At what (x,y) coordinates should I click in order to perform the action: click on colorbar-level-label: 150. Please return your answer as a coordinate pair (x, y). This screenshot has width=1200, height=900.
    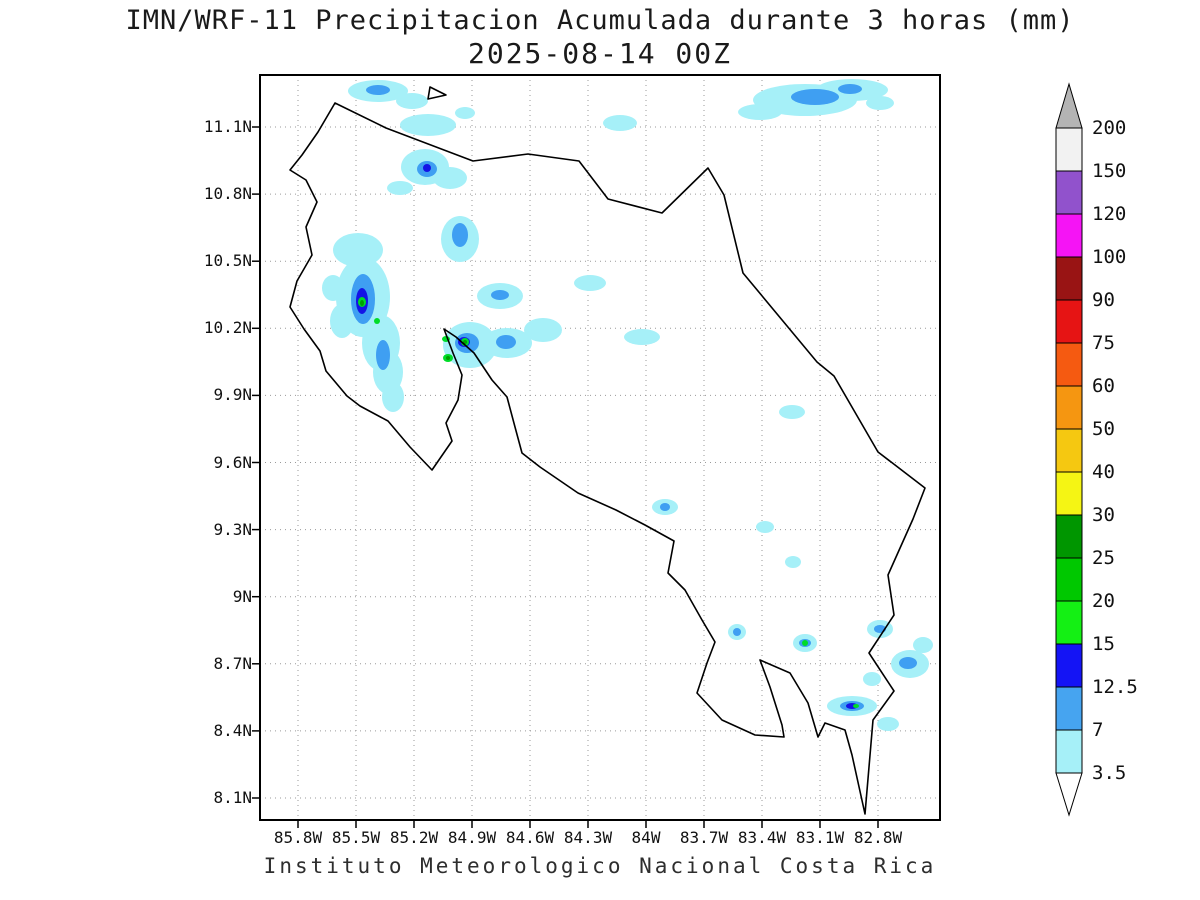
    Looking at the image, I should click on (1109, 171).